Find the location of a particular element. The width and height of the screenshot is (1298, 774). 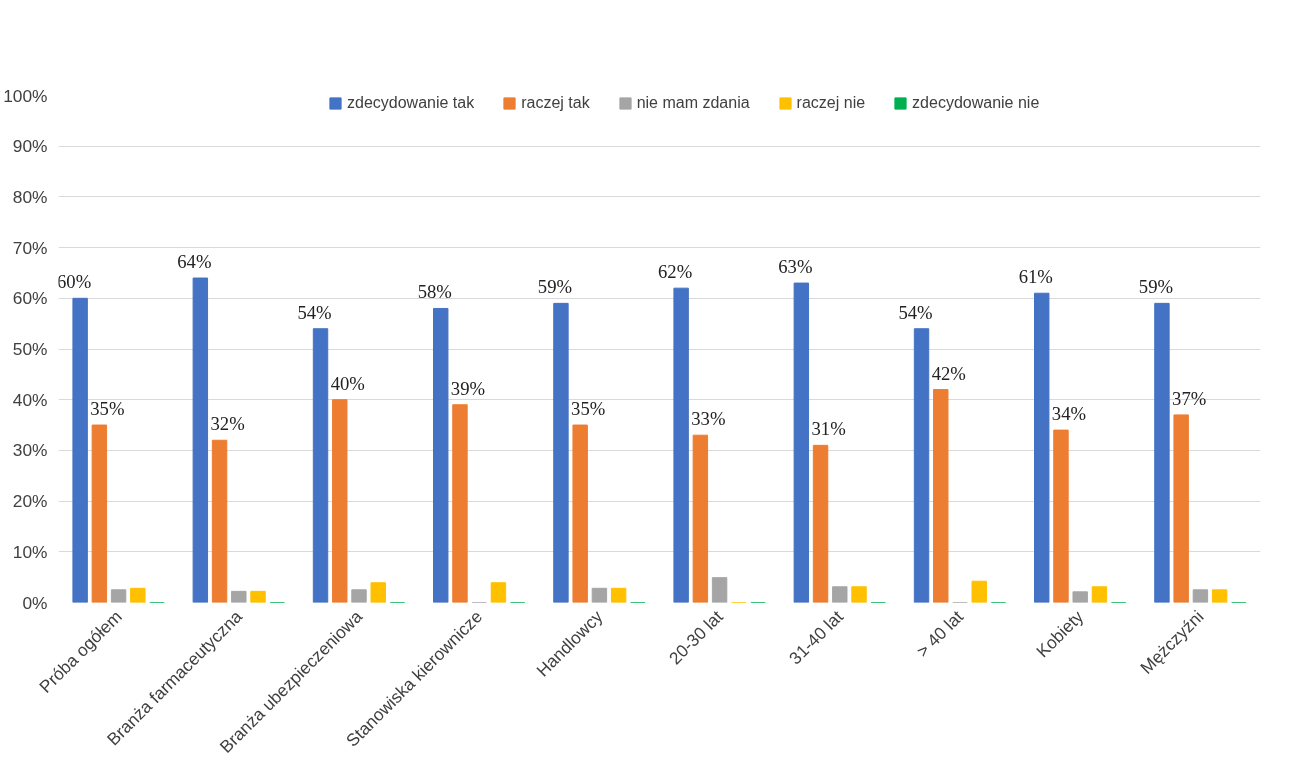

data-label: 64% is located at coordinates (194, 262).